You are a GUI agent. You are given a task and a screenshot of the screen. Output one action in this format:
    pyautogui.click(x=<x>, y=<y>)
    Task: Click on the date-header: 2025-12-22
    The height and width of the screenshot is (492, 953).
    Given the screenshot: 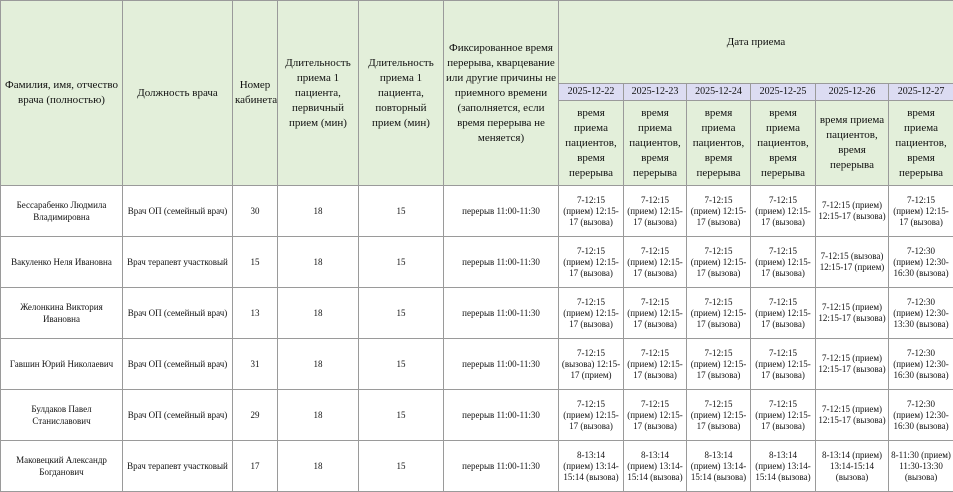 What is the action you would take?
    pyautogui.click(x=591, y=92)
    